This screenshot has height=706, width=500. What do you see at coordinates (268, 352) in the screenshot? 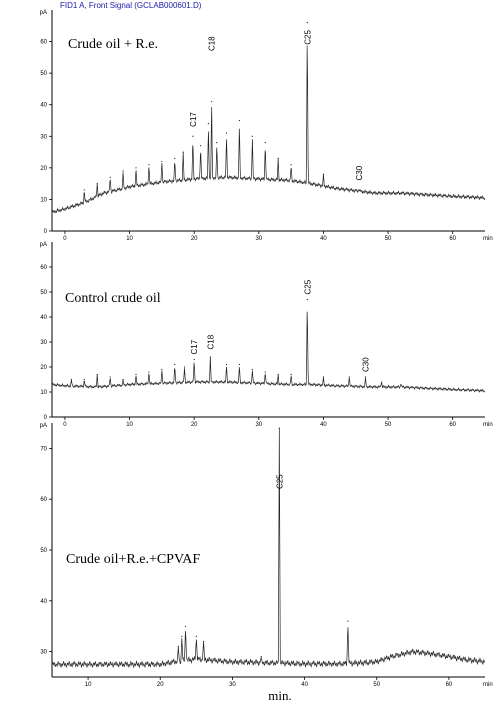
I see `signal-trace` at bounding box center [268, 352].